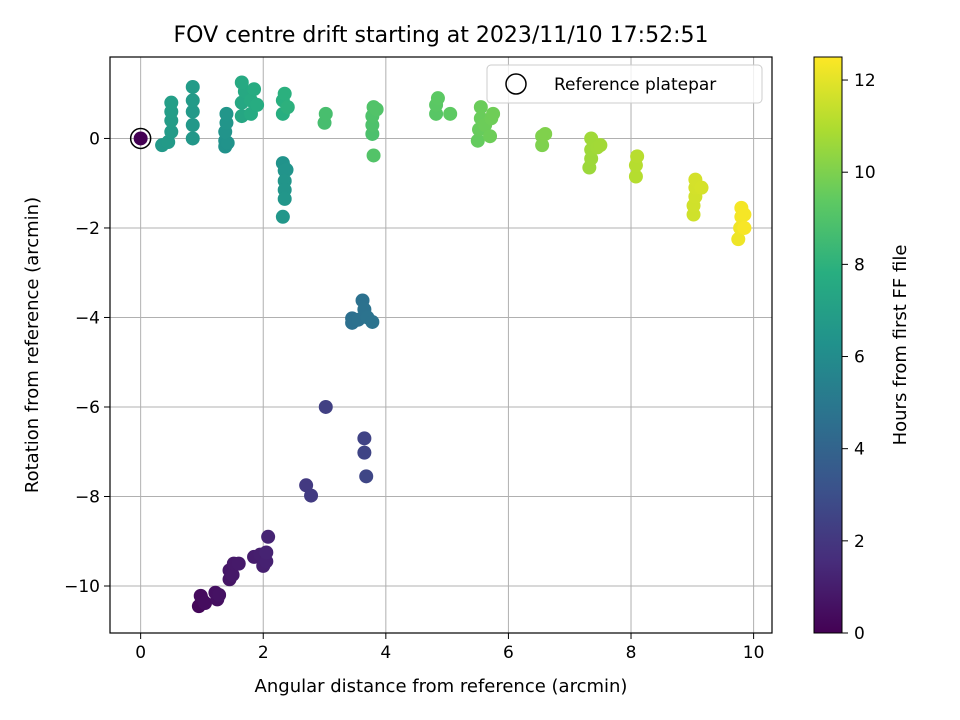 This screenshot has width=960, height=720. I want to click on colorbar-tick-label: 12, so click(865, 81).